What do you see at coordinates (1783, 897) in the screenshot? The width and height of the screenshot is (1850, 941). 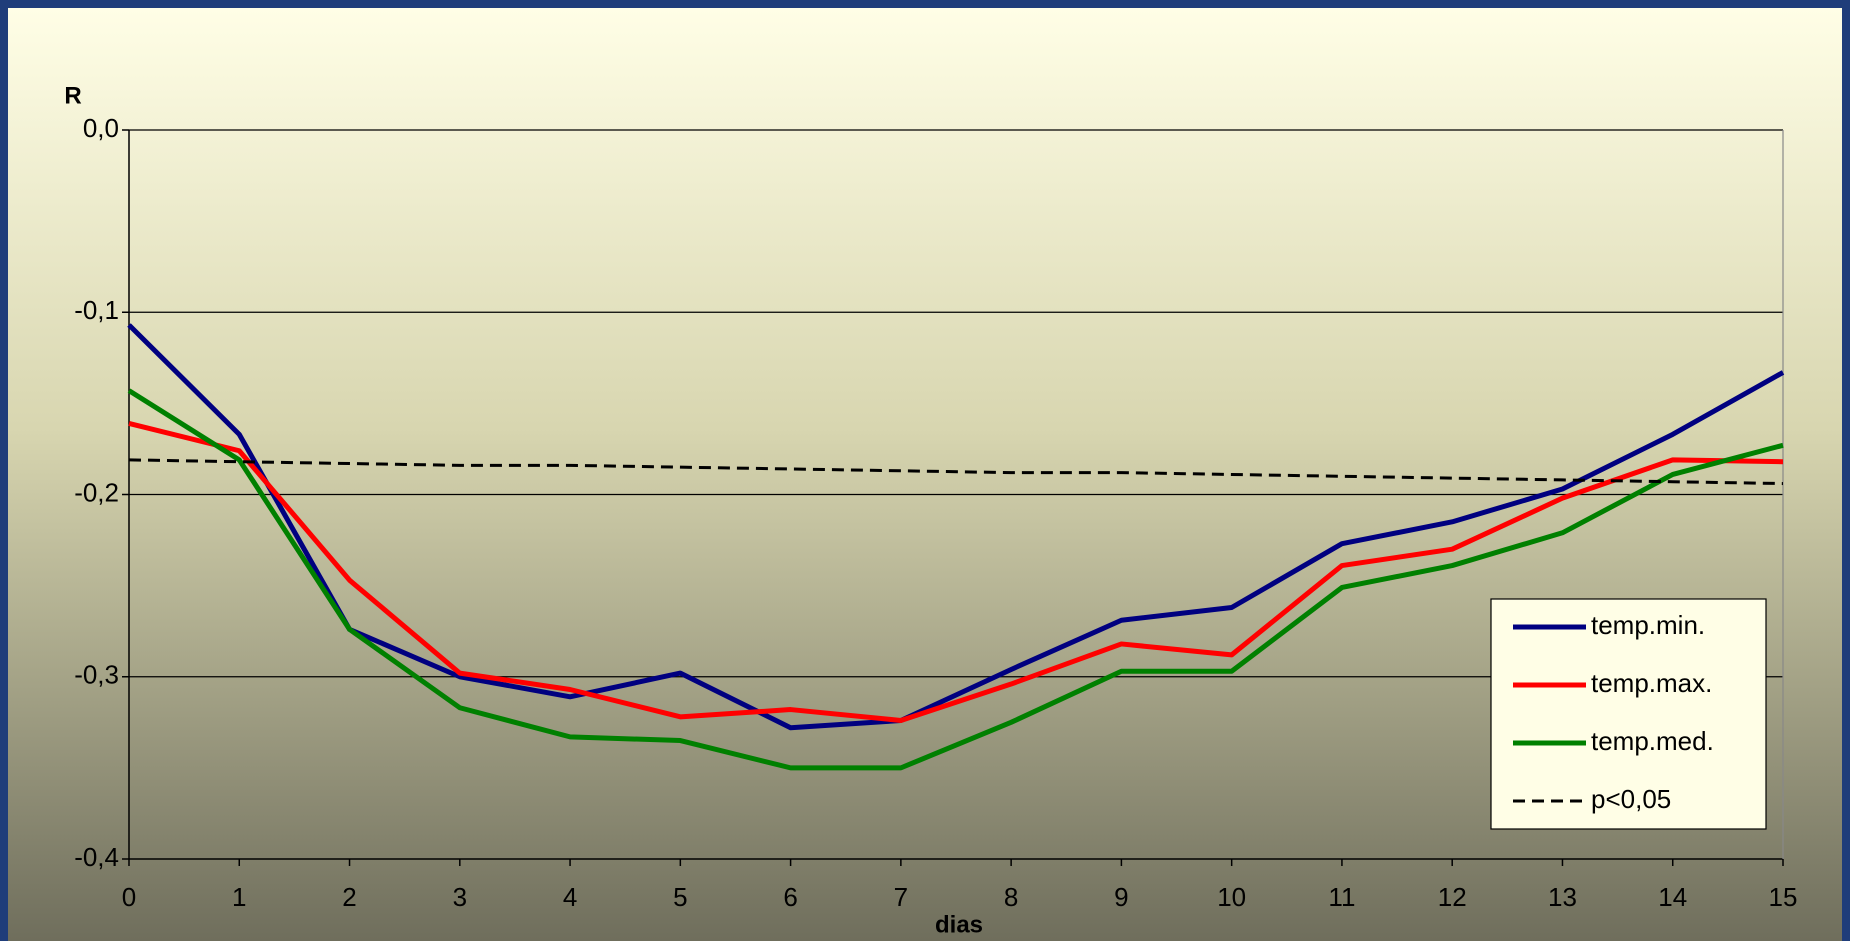 I see `x-tick-label: 15` at bounding box center [1783, 897].